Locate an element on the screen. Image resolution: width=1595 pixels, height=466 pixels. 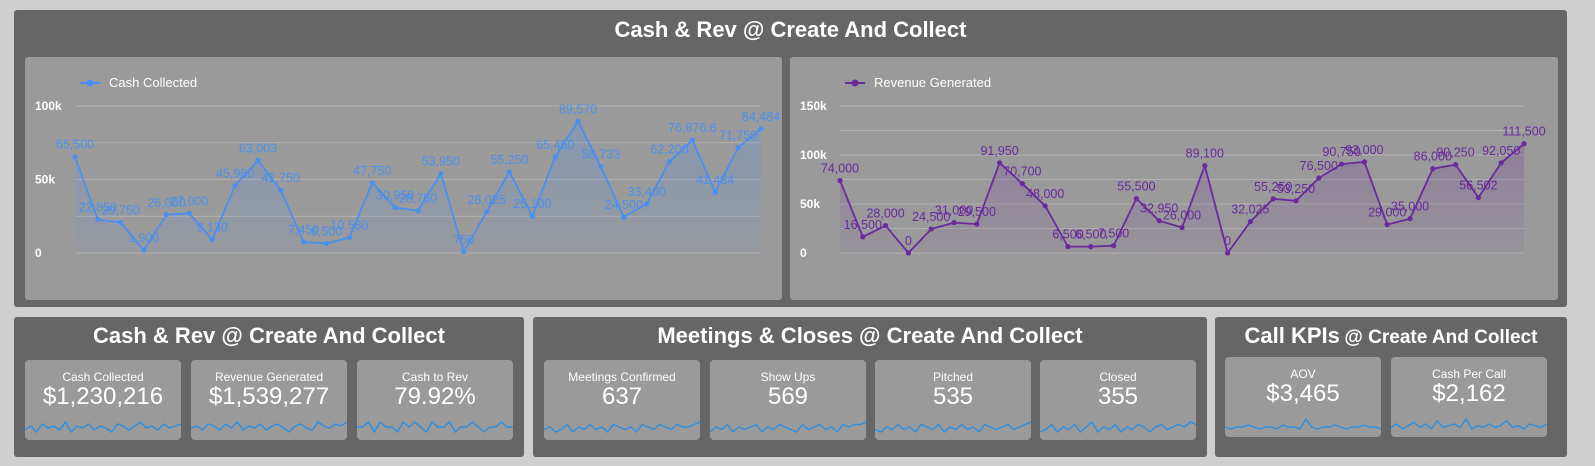
kpi-value: 637 is located at coordinates (622, 396).